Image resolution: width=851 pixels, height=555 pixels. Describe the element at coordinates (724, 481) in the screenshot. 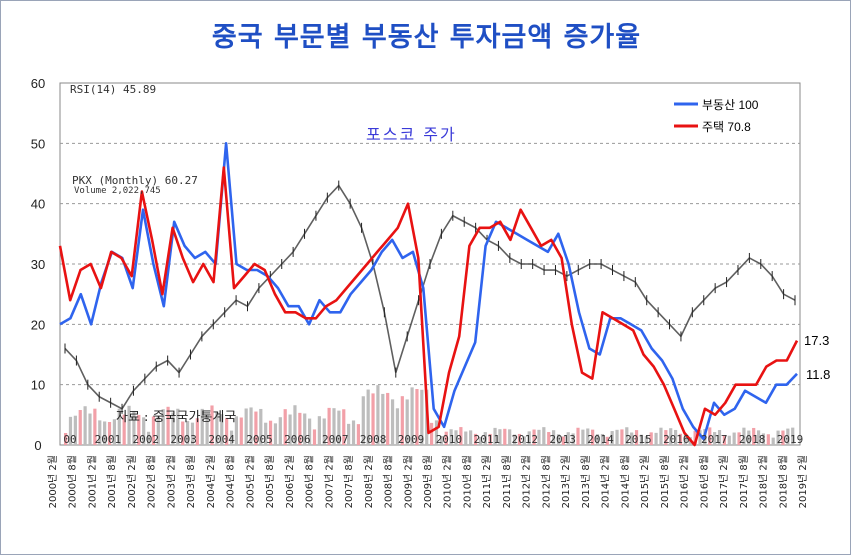

I see `x-tick-label: 2017년 2월` at that location.